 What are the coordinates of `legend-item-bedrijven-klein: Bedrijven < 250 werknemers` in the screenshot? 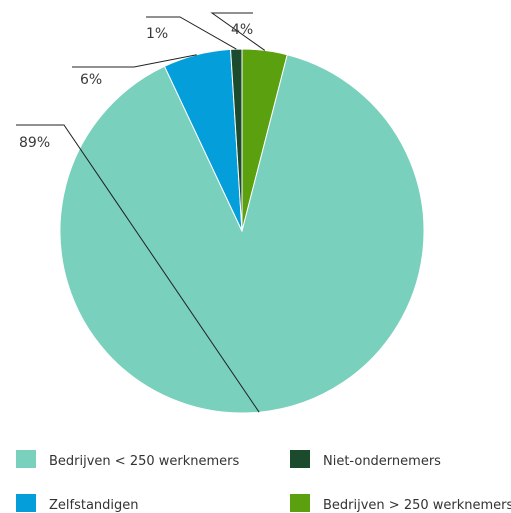 It's located at (128, 459).